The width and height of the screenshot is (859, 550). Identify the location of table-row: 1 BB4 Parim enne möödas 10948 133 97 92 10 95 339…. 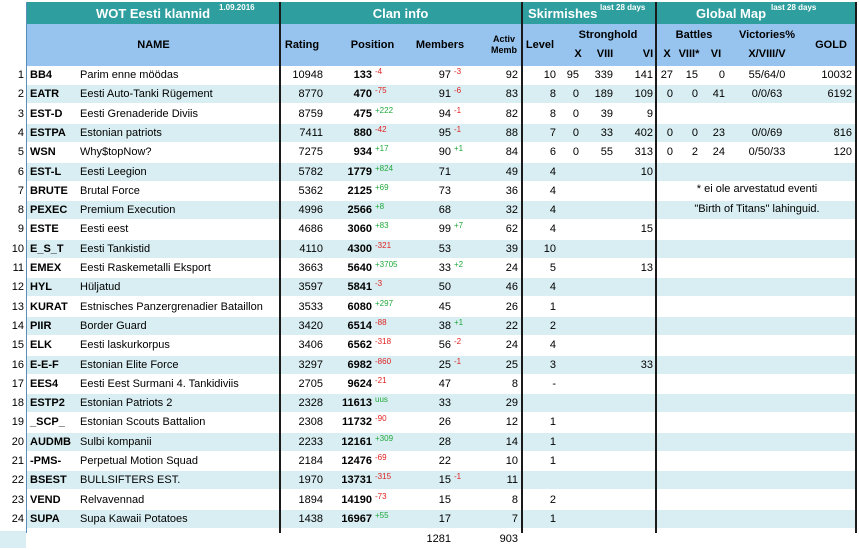
(428, 75).